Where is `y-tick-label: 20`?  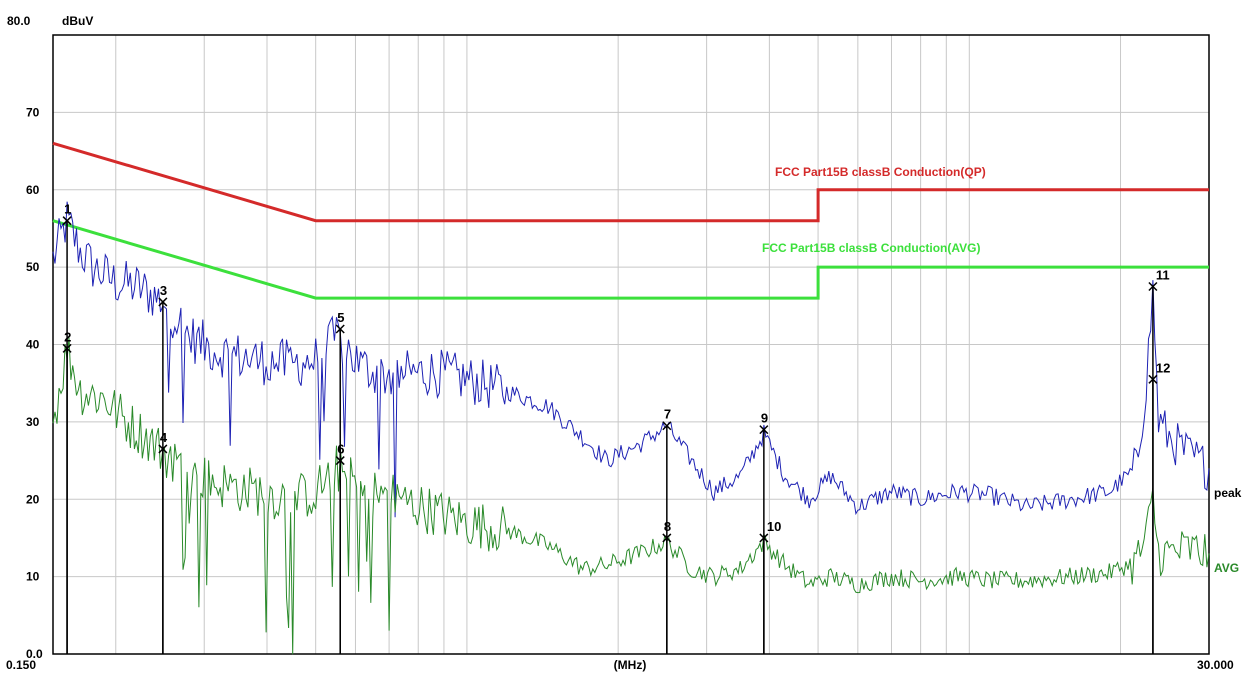
y-tick-label: 20 is located at coordinates (33, 499).